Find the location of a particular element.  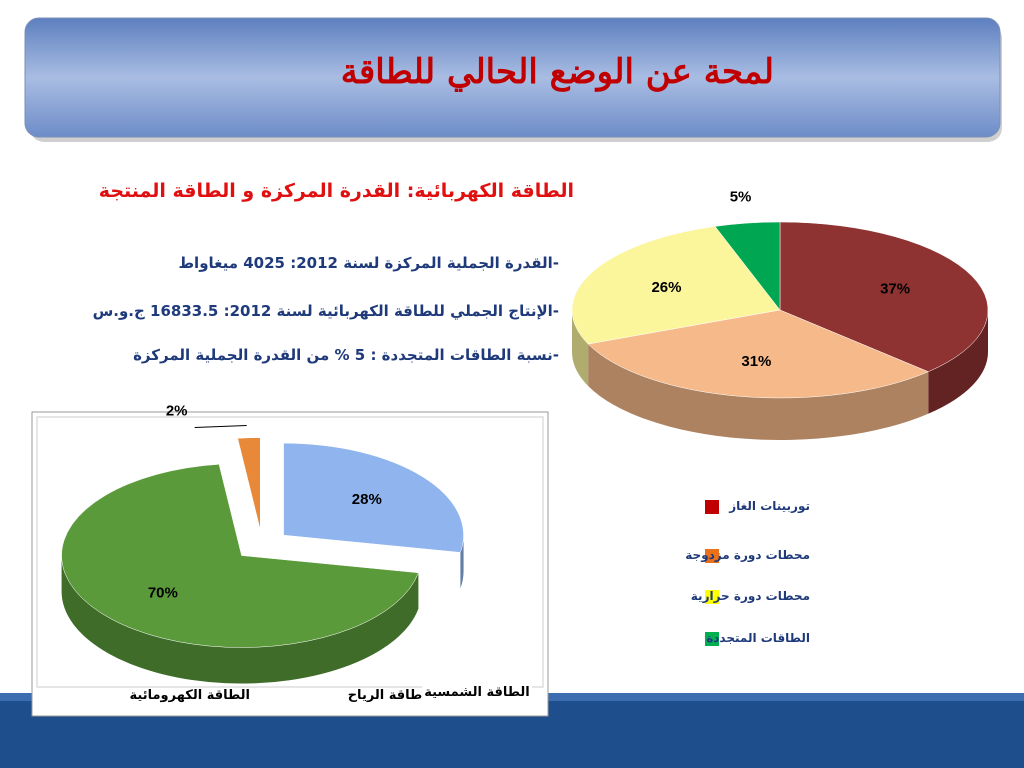

legend-label: توربينات الغاز is located at coordinates (769, 506).